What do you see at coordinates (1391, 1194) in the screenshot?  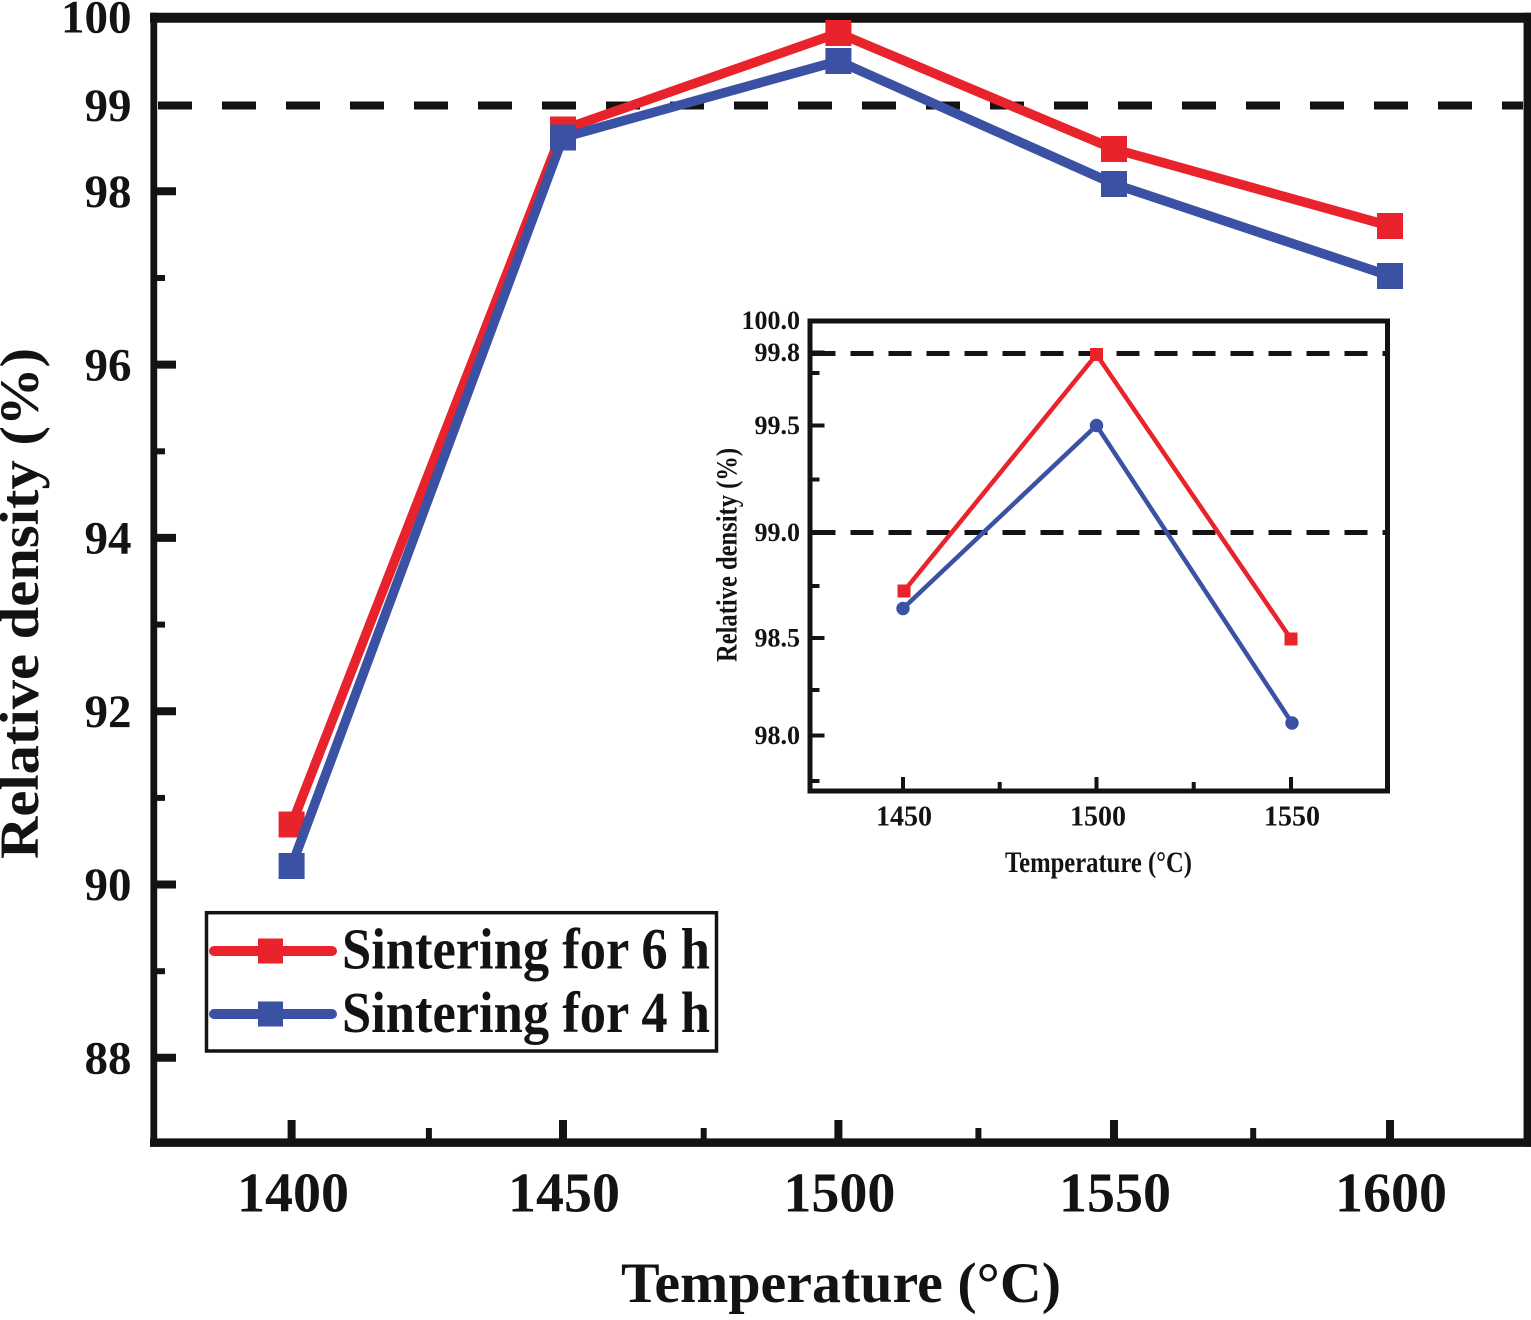 I see `svg-text: 1600` at bounding box center [1391, 1194].